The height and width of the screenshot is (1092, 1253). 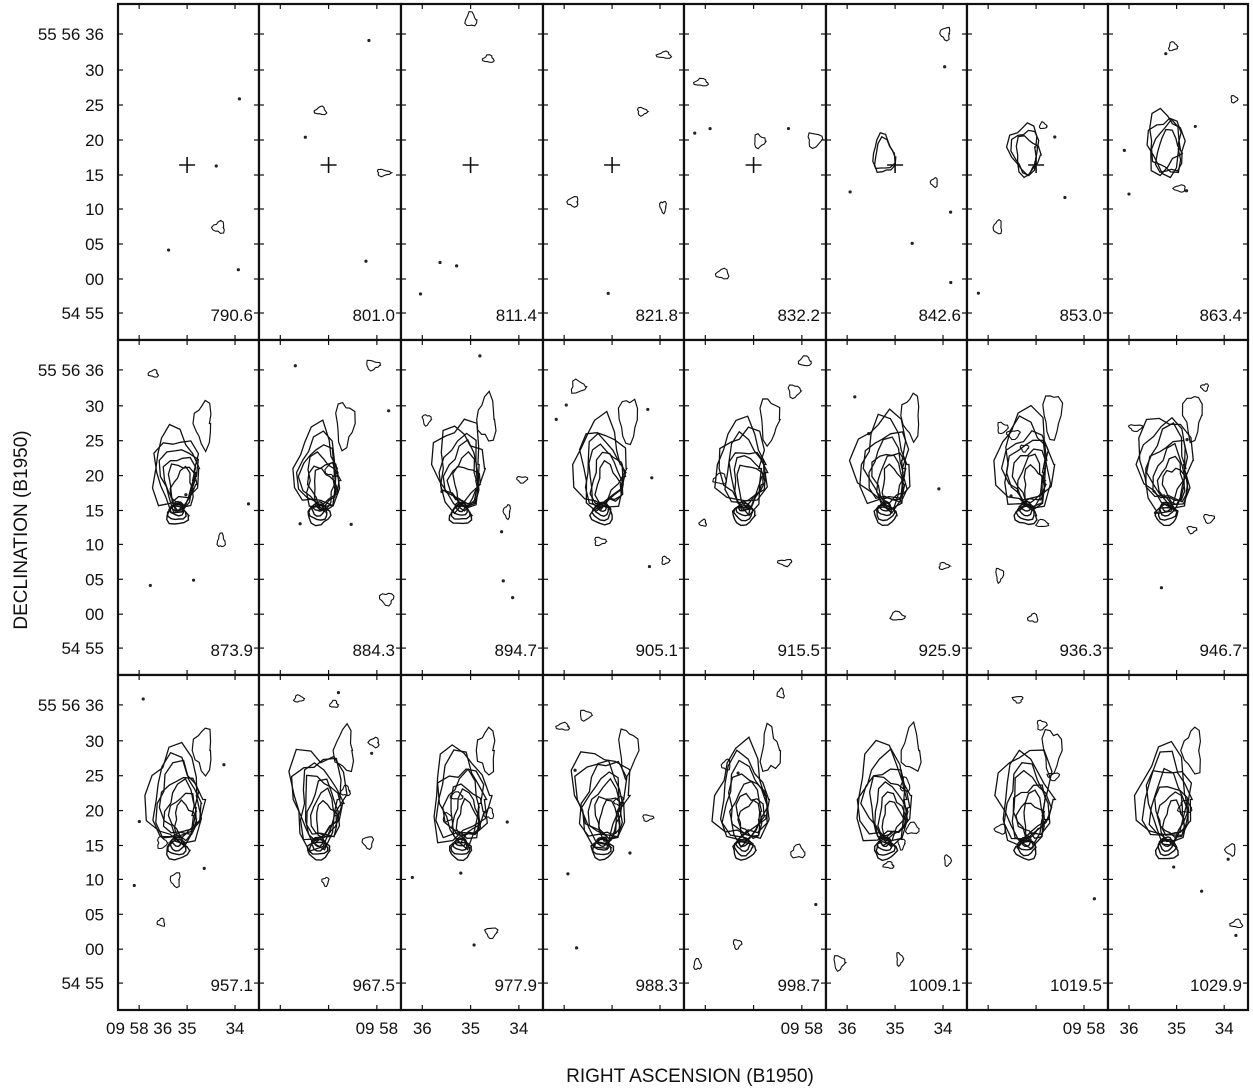 What do you see at coordinates (1220, 650) in the screenshot?
I see `velocity-label: 946.7` at bounding box center [1220, 650].